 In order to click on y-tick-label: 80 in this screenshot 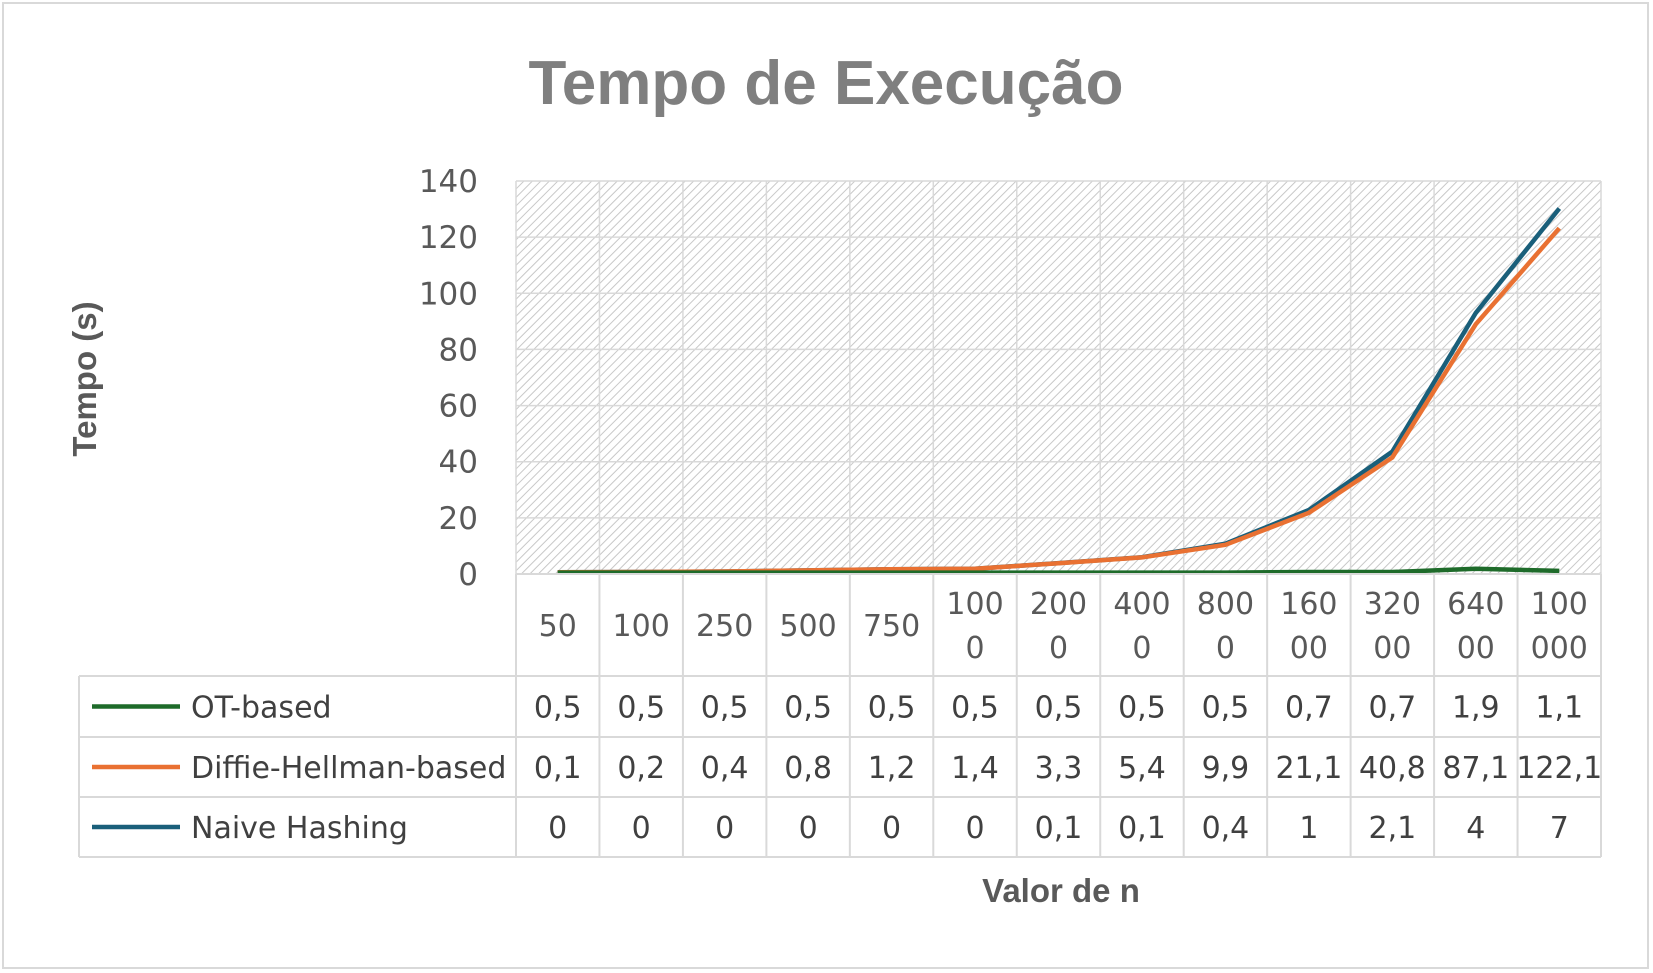, I will do `click(458, 350)`.